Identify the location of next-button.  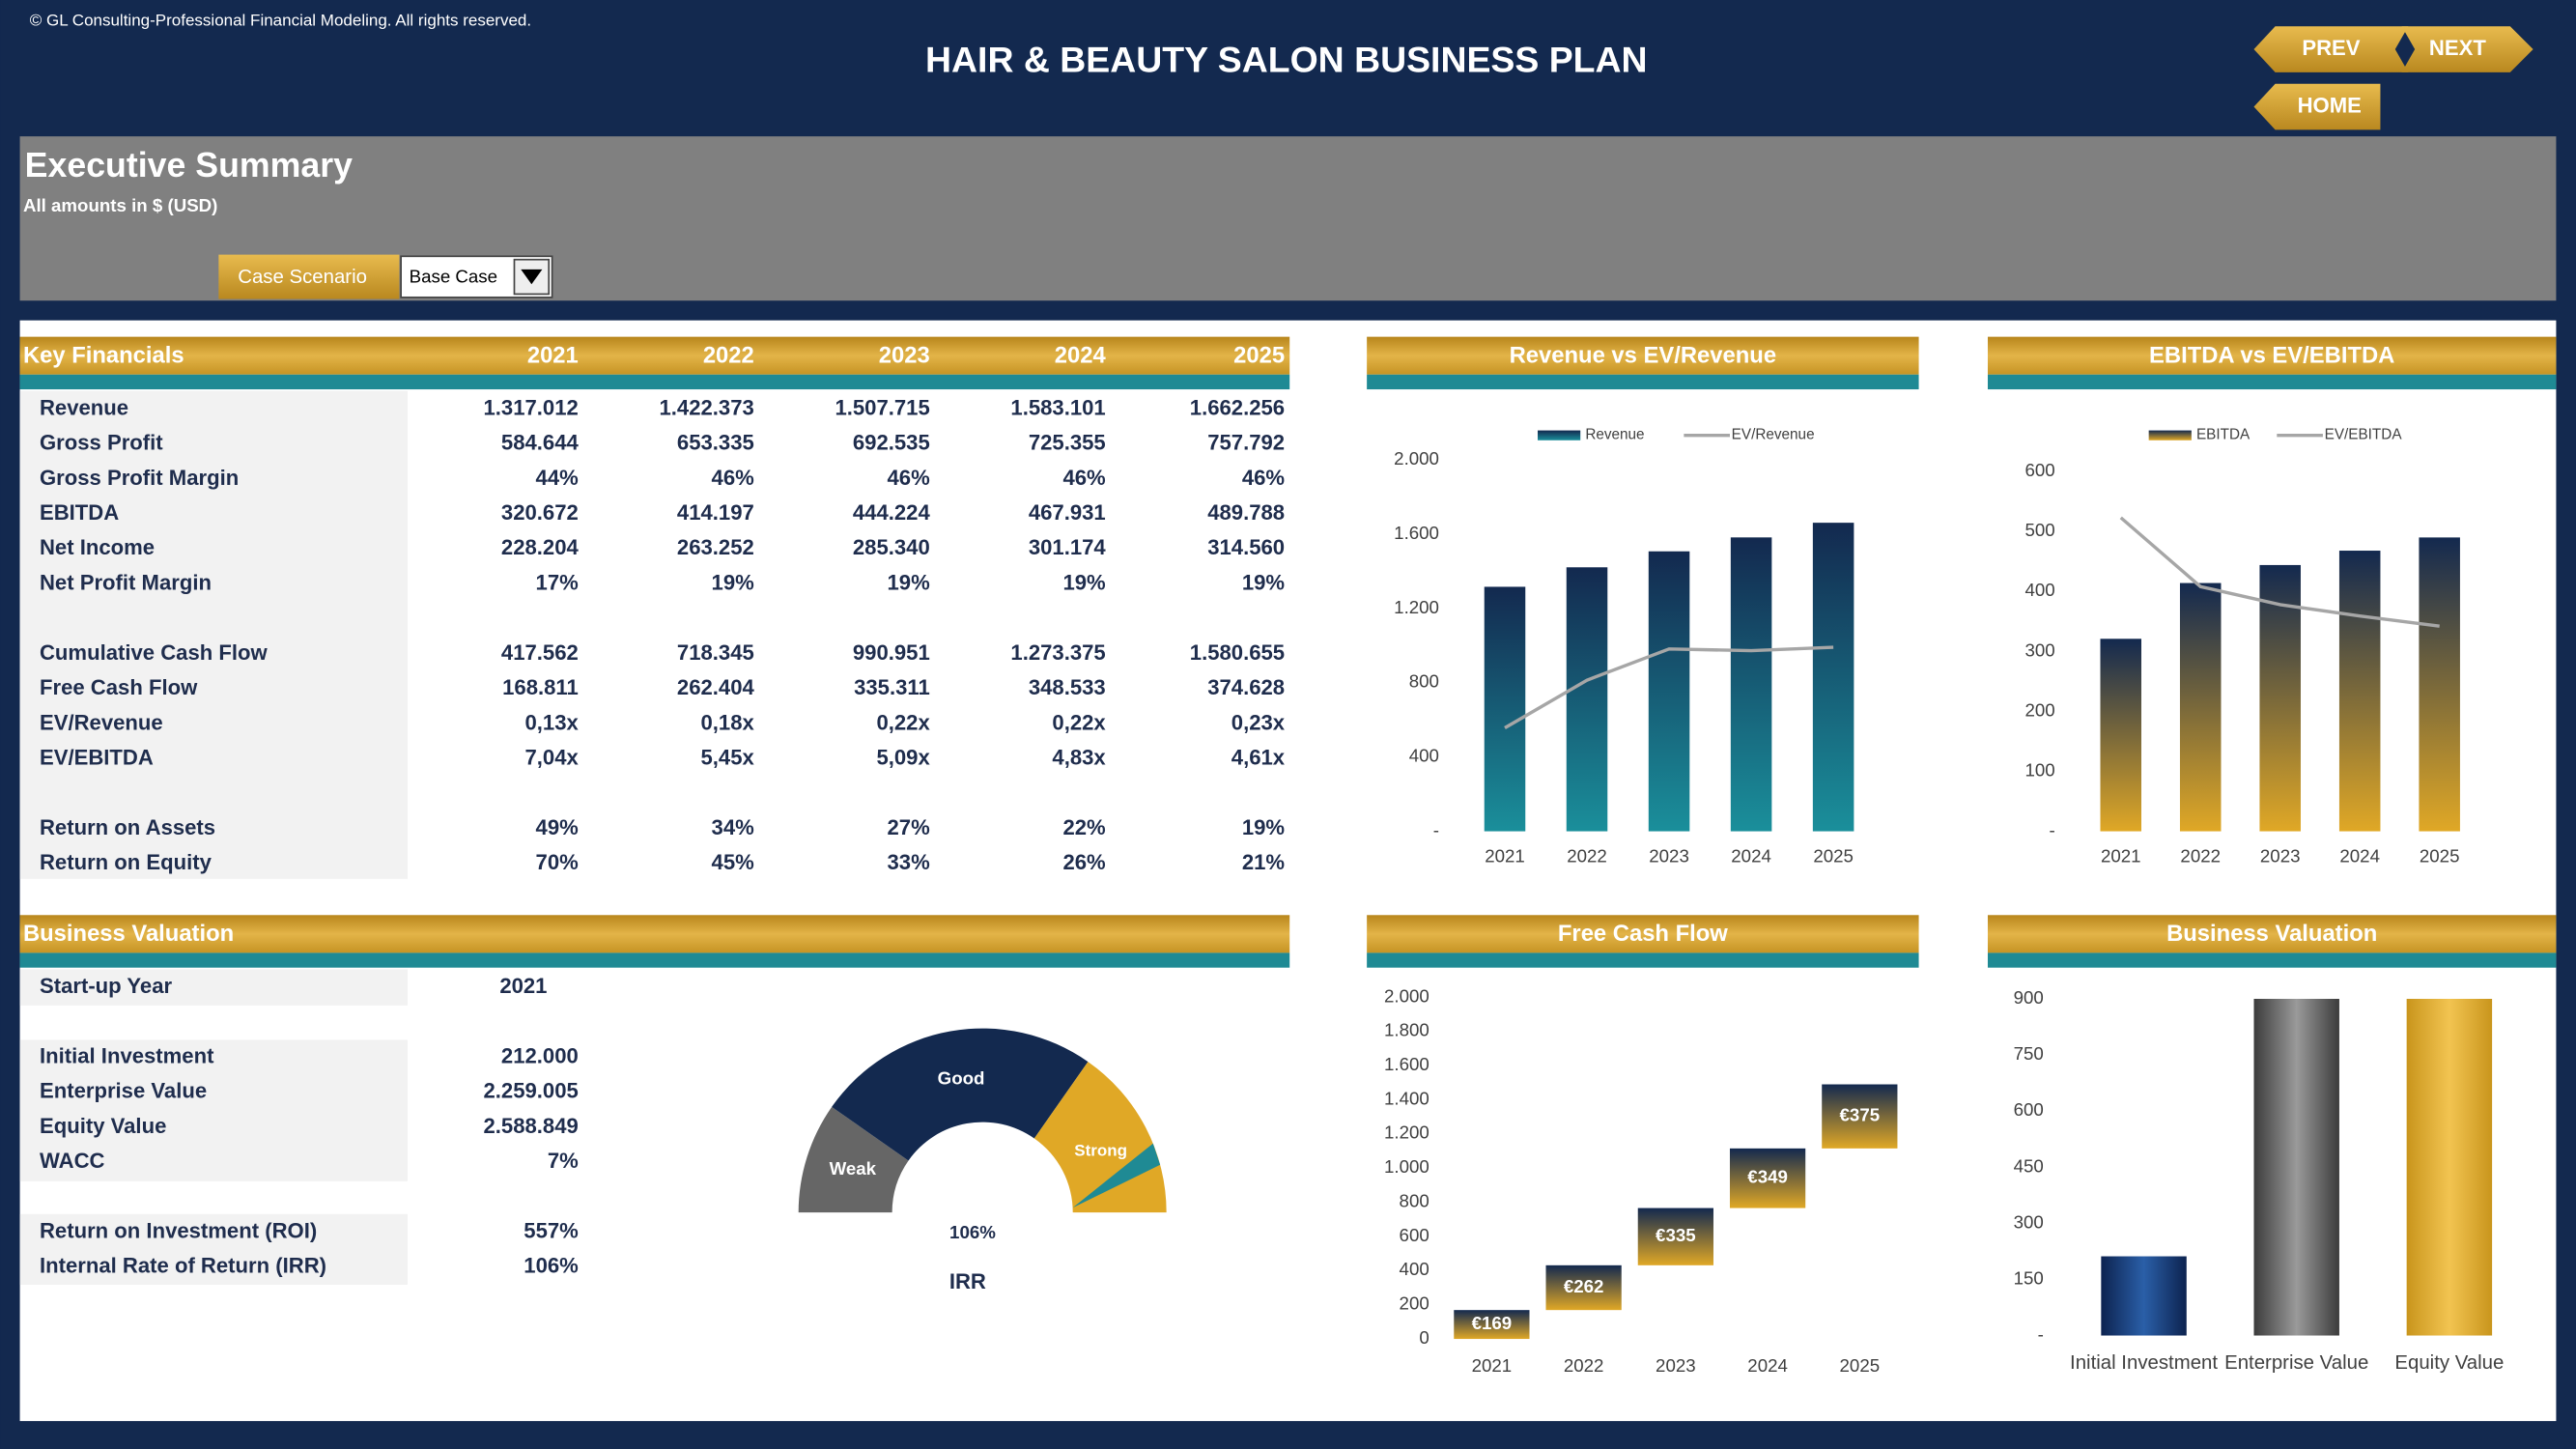
(2467, 49).